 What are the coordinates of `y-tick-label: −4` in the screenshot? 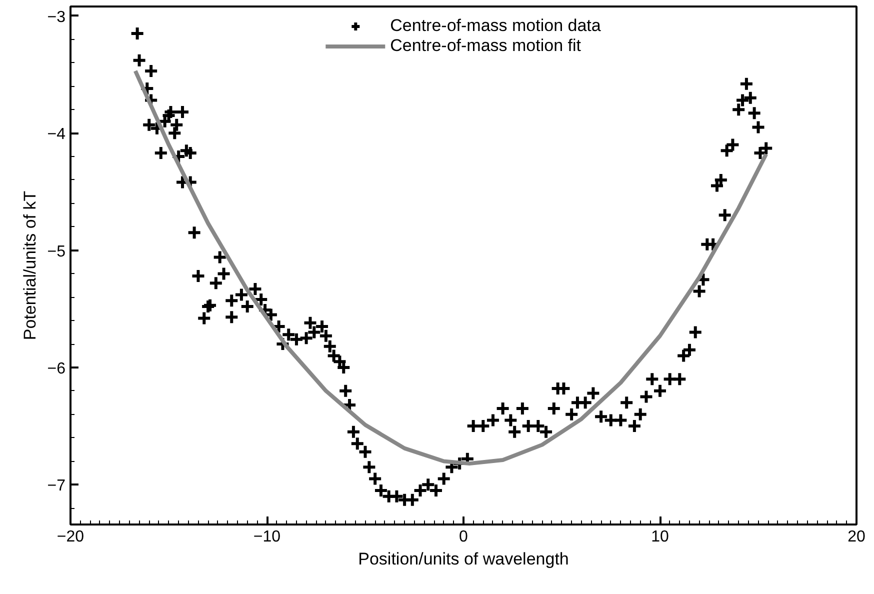 It's located at (56, 135).